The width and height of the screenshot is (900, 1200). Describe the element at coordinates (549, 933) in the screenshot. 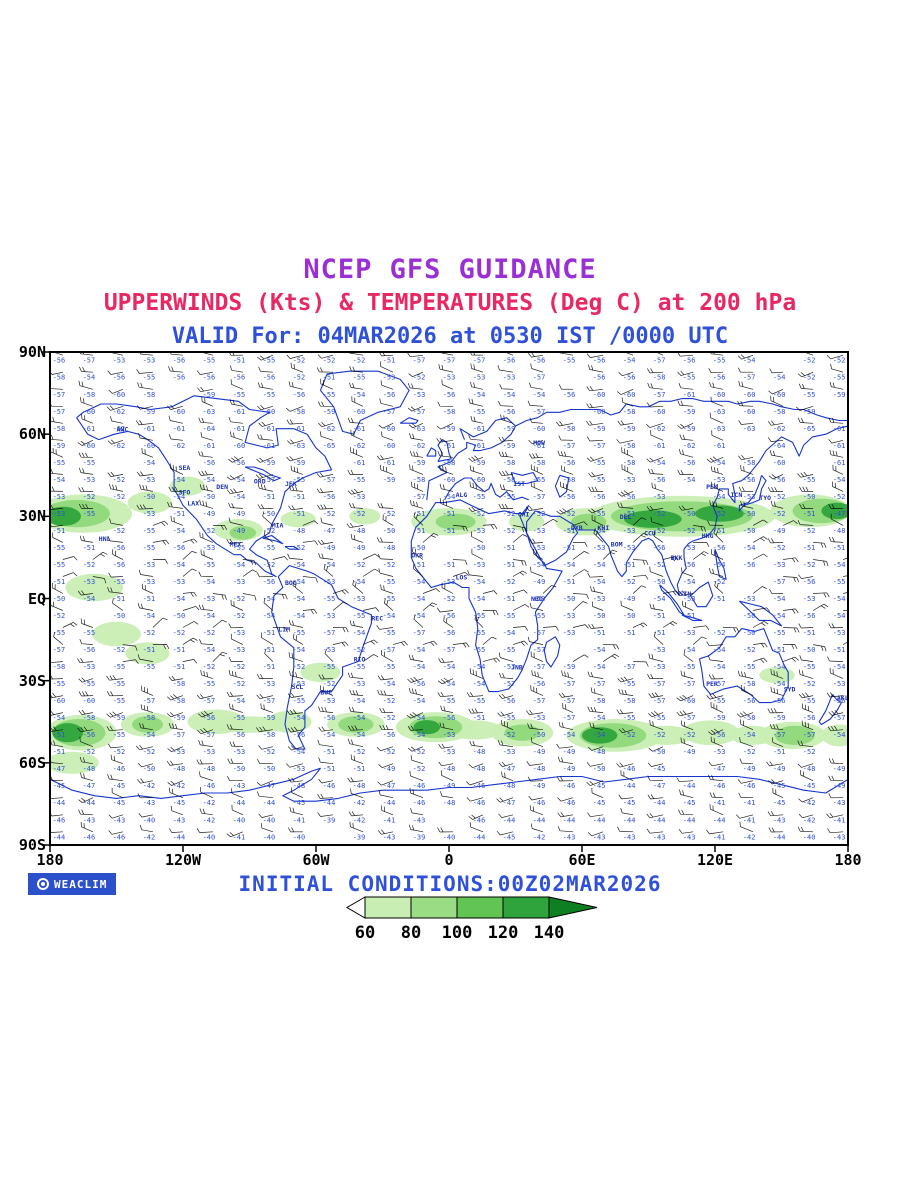

I see `legend-value-label: 140` at that location.